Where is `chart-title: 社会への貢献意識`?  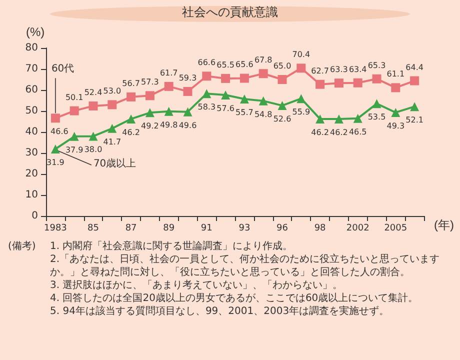 chart-title: 社会への貢献意識 is located at coordinates (230, 12).